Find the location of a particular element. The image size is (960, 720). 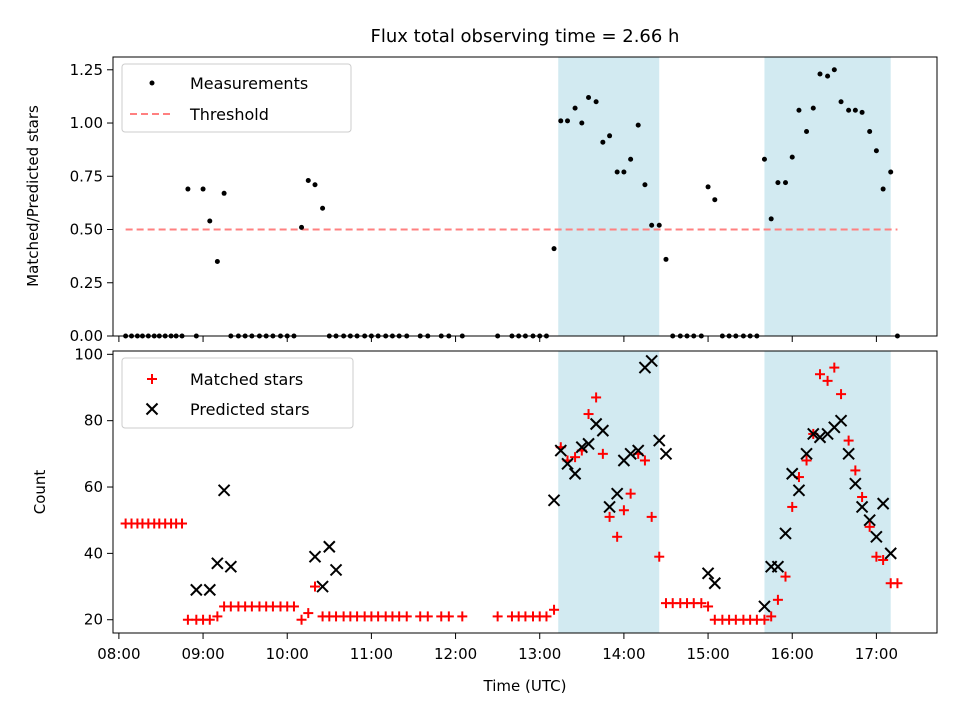

top-legend: Measurements Threshold is located at coordinates (236, 98).